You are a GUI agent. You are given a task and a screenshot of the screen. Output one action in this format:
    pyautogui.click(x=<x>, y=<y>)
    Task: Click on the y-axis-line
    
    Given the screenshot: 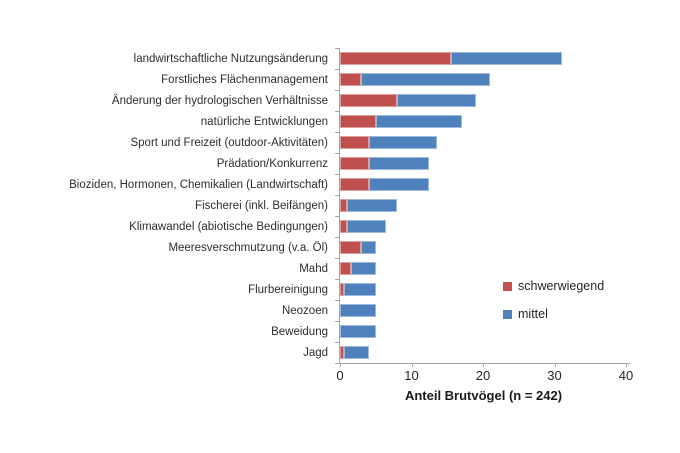 What is the action you would take?
    pyautogui.click(x=339, y=205)
    